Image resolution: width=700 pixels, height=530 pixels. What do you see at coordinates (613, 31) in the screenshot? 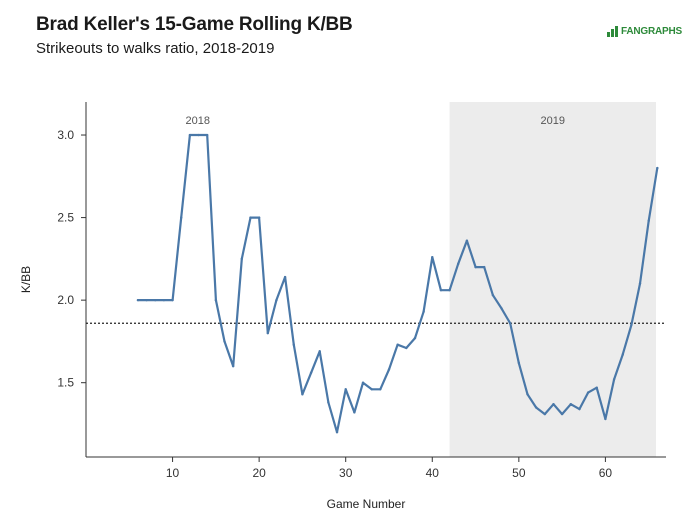
I see `fangraphs-logo-icon` at bounding box center [613, 31].